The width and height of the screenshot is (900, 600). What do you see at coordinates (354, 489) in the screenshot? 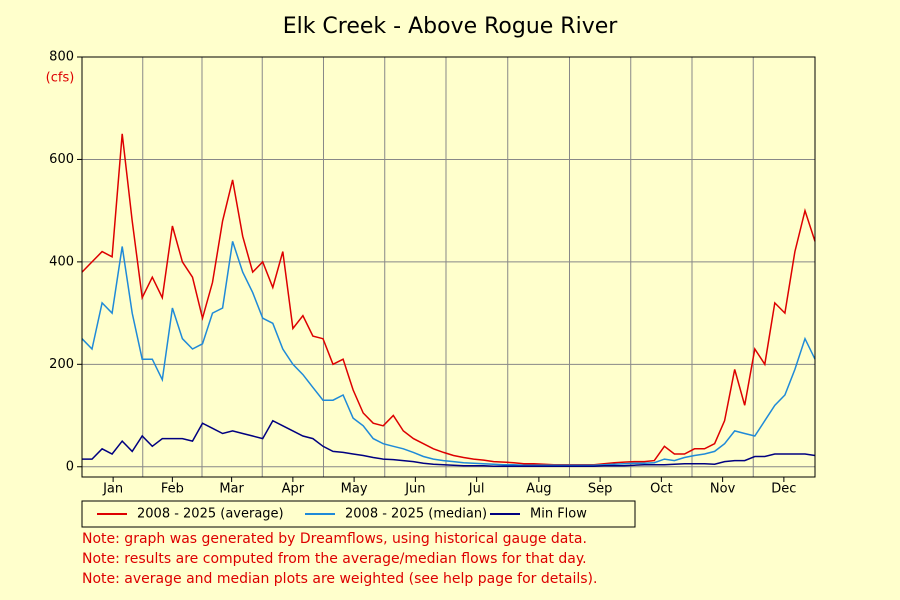
I see `x-tick-label: May` at bounding box center [354, 489].